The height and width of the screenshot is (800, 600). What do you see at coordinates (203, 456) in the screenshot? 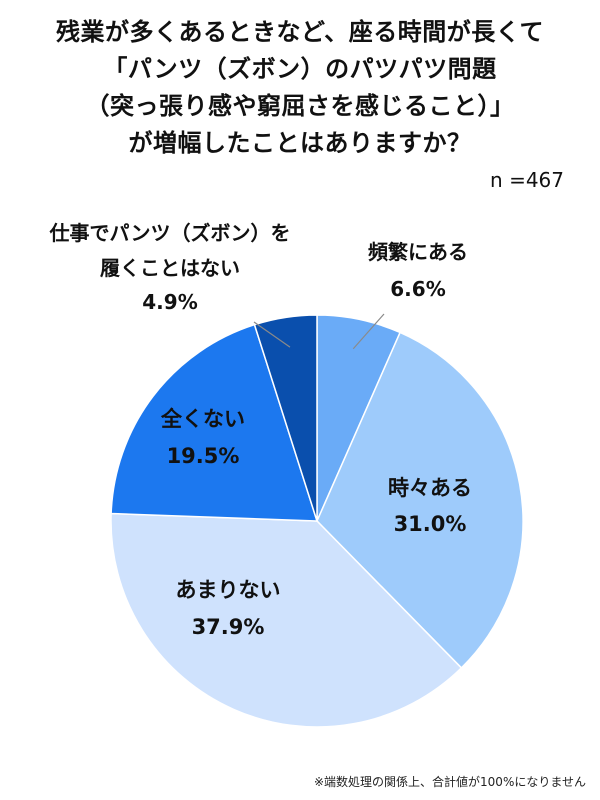
I see `slice-value-never: 19.5%` at bounding box center [203, 456].